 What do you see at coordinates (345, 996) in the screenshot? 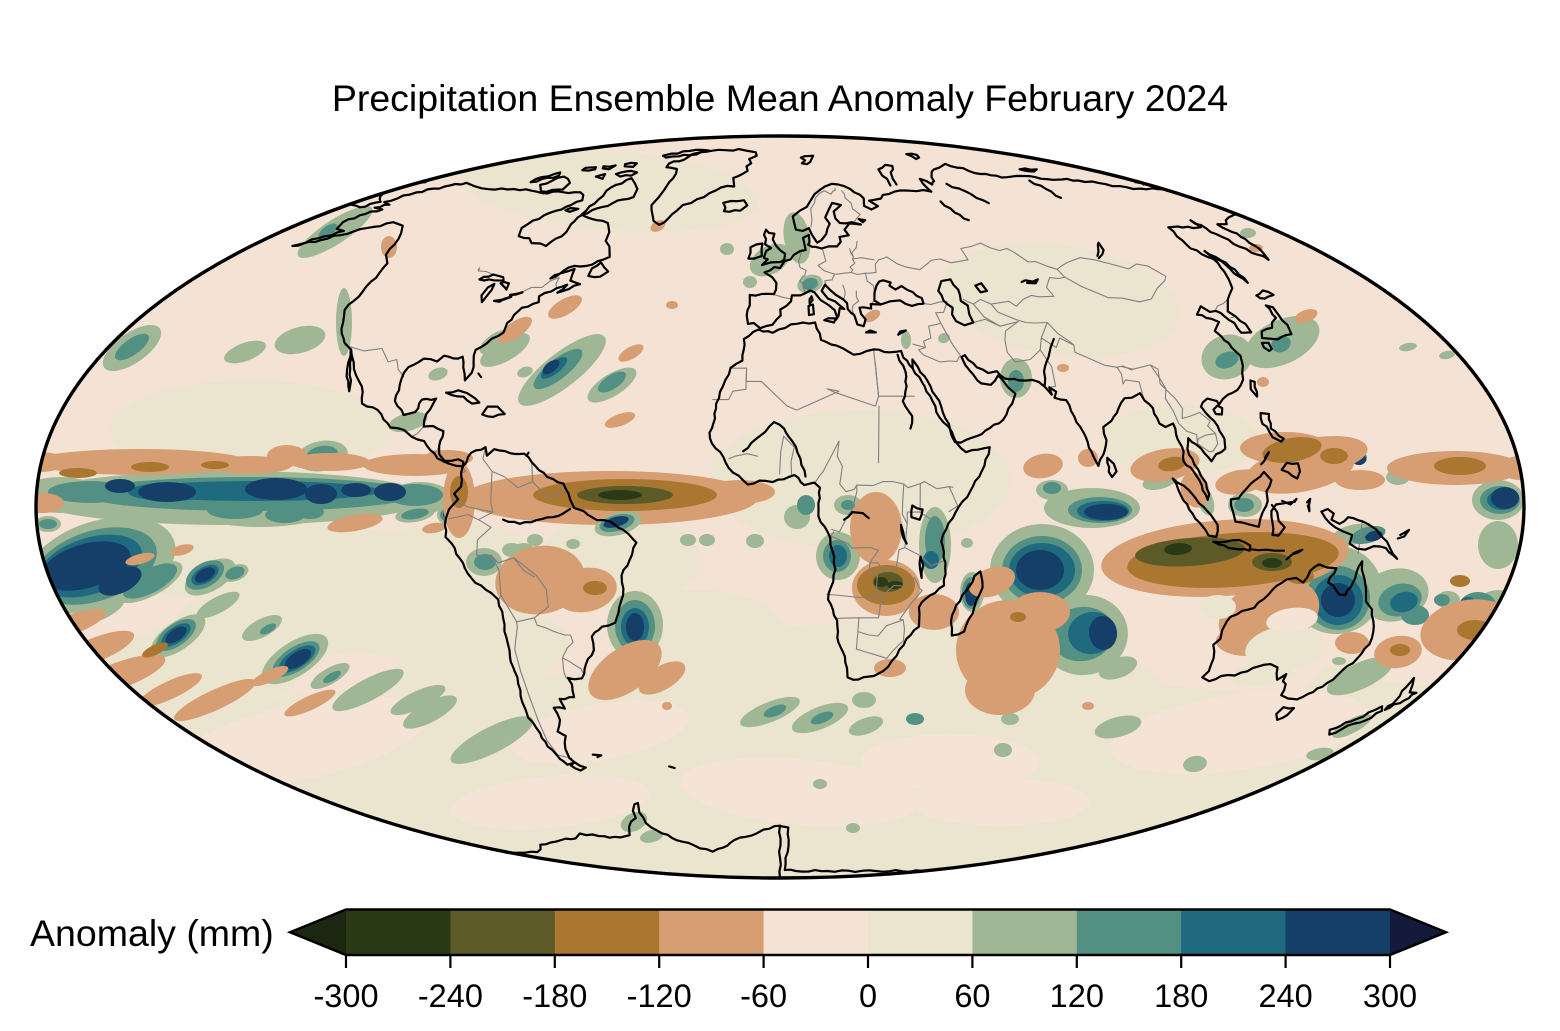
I see `svg-text: -300` at bounding box center [345, 996].